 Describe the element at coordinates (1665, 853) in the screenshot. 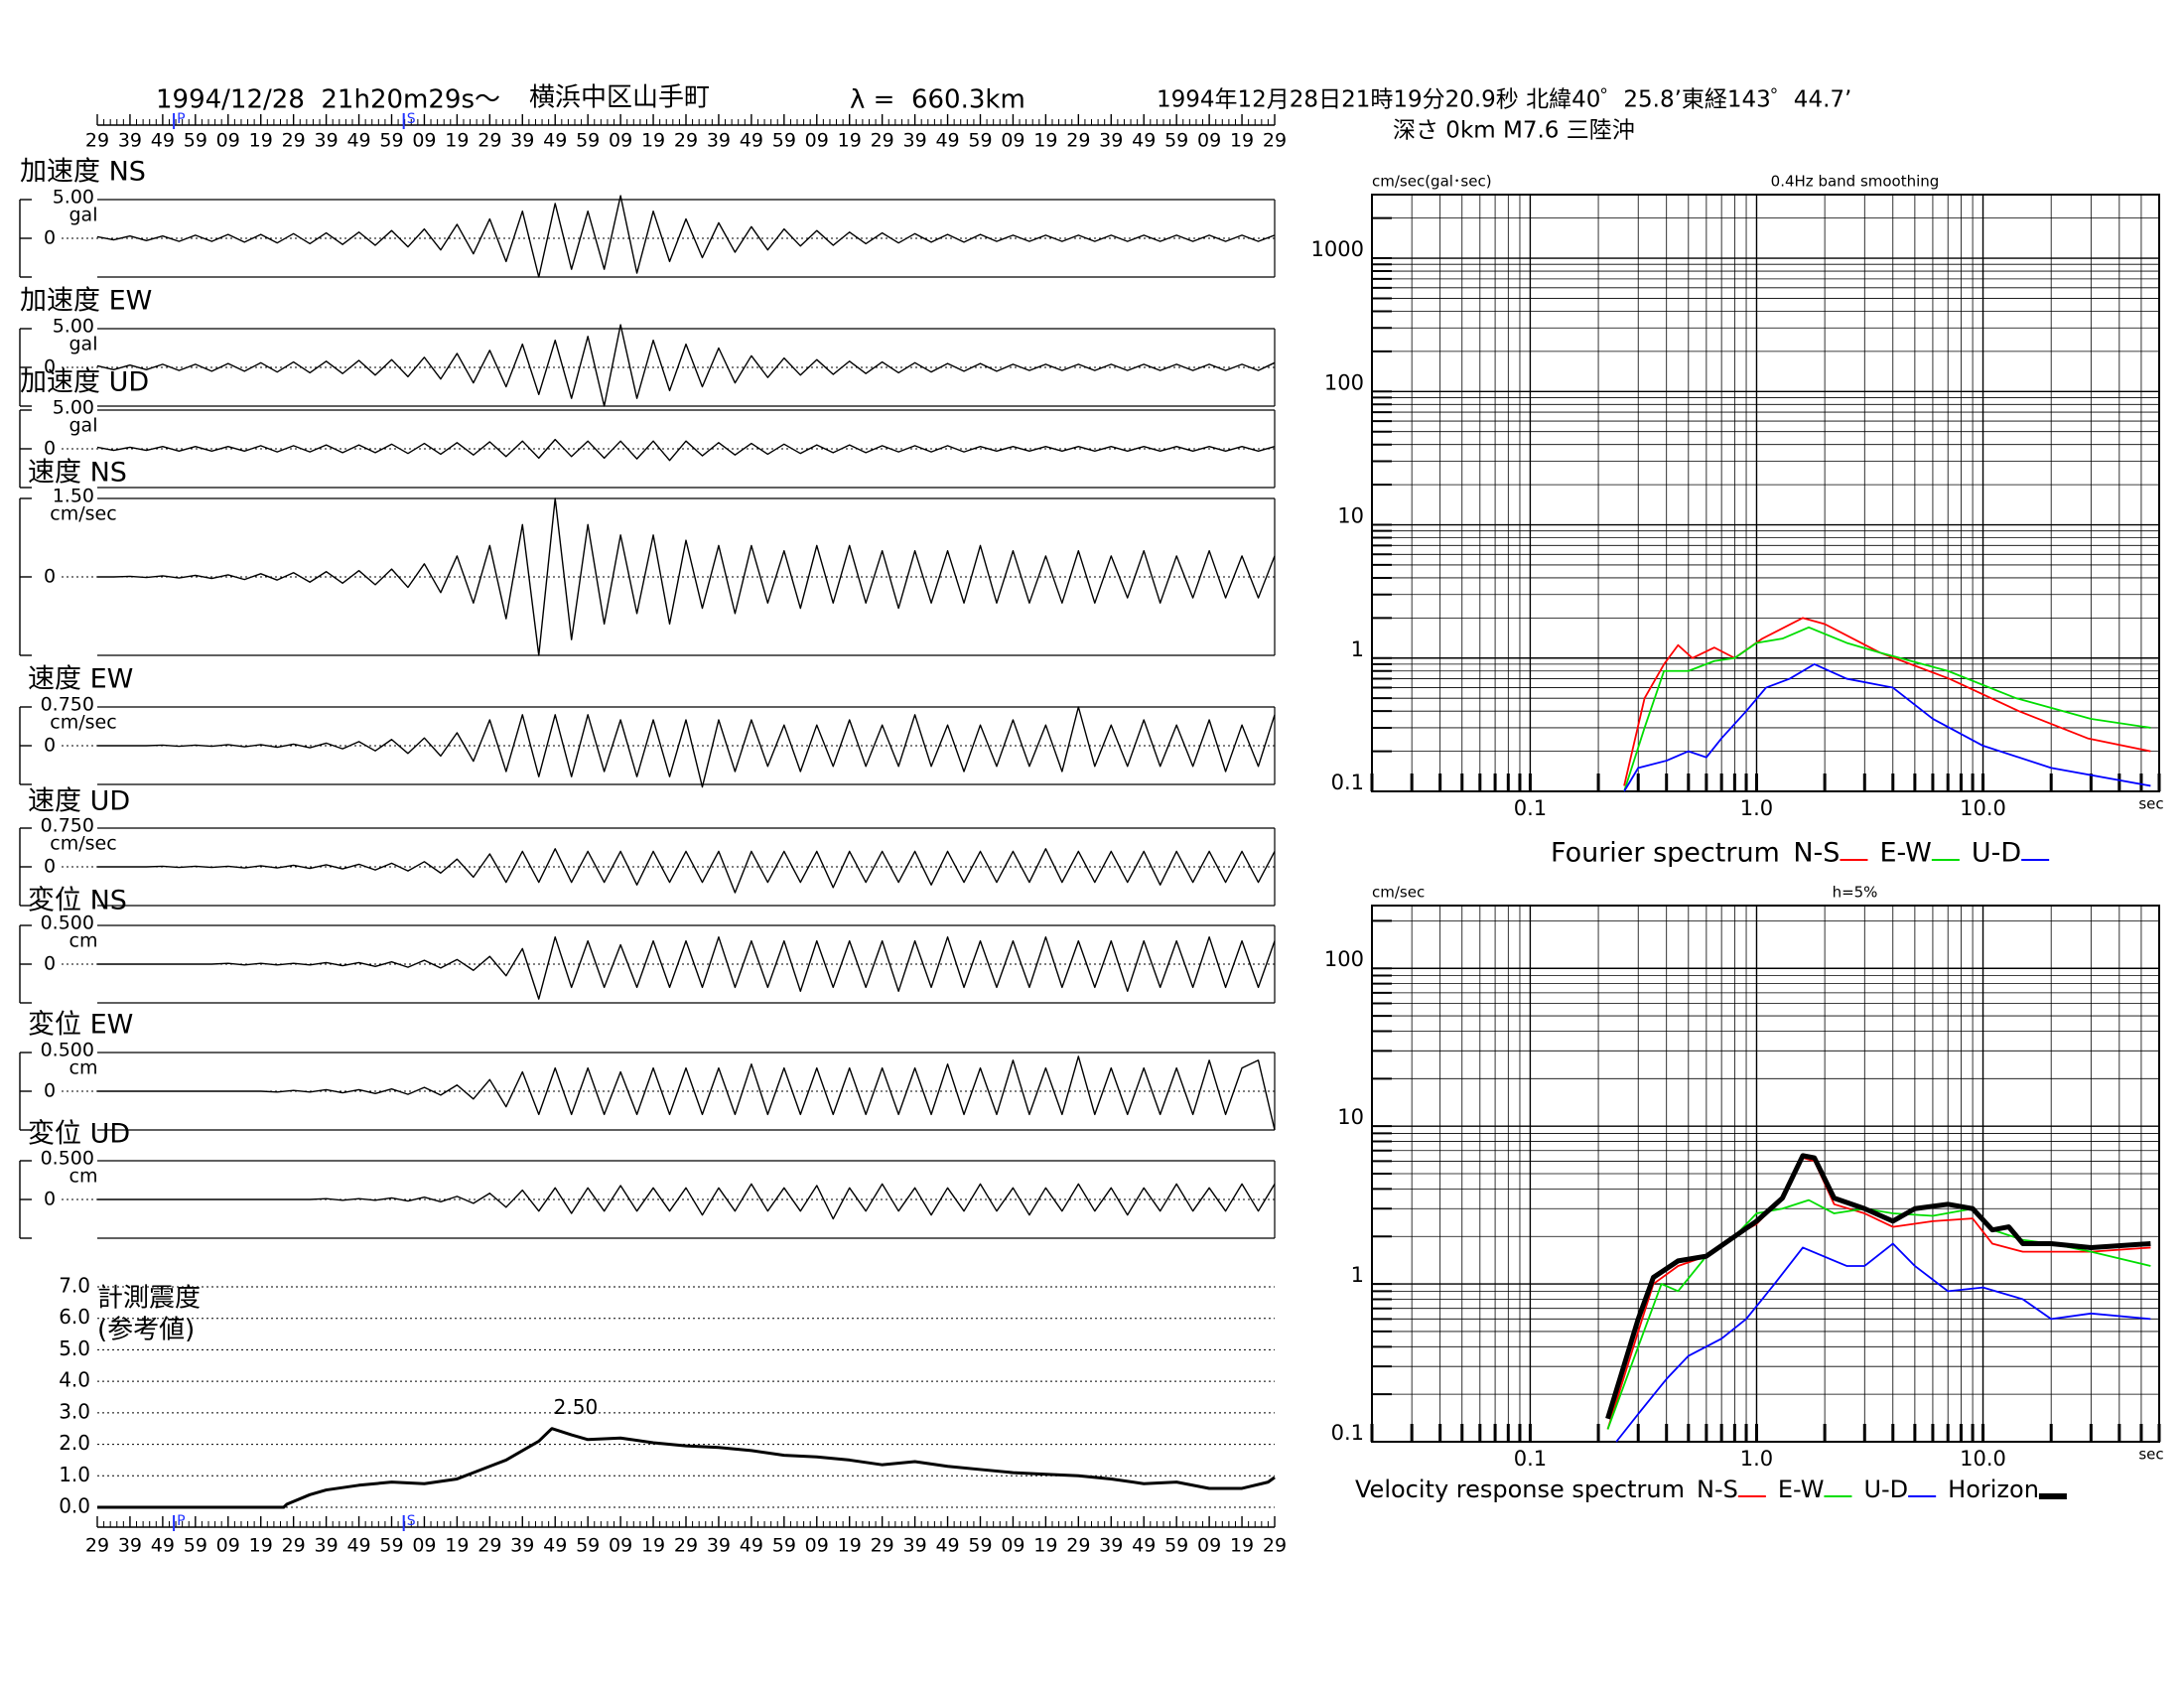

I see `legend-title: Fourier spectrum` at that location.